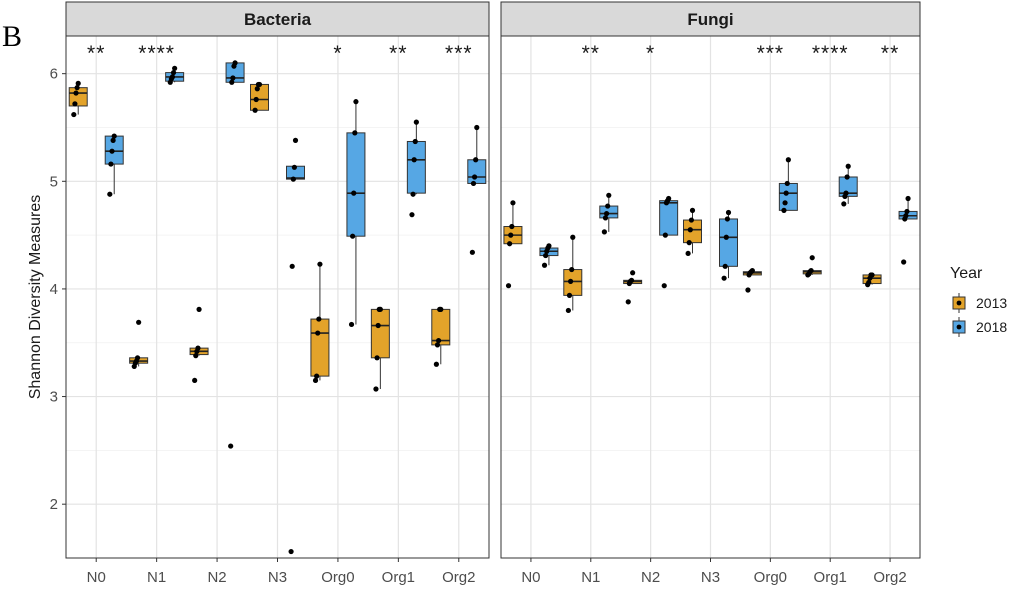 The width and height of the screenshot is (1024, 592). What do you see at coordinates (959, 327) in the screenshot?
I see `legend-key-point` at bounding box center [959, 327].